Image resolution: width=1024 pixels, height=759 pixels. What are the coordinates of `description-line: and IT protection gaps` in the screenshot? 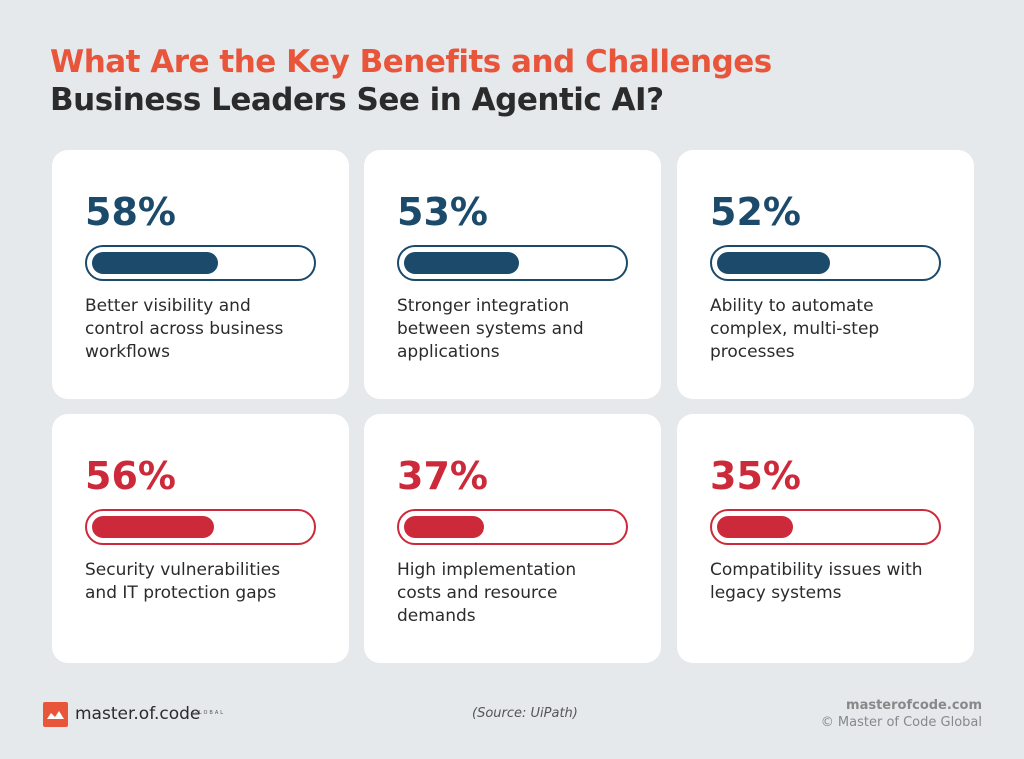 It's located at (181, 593).